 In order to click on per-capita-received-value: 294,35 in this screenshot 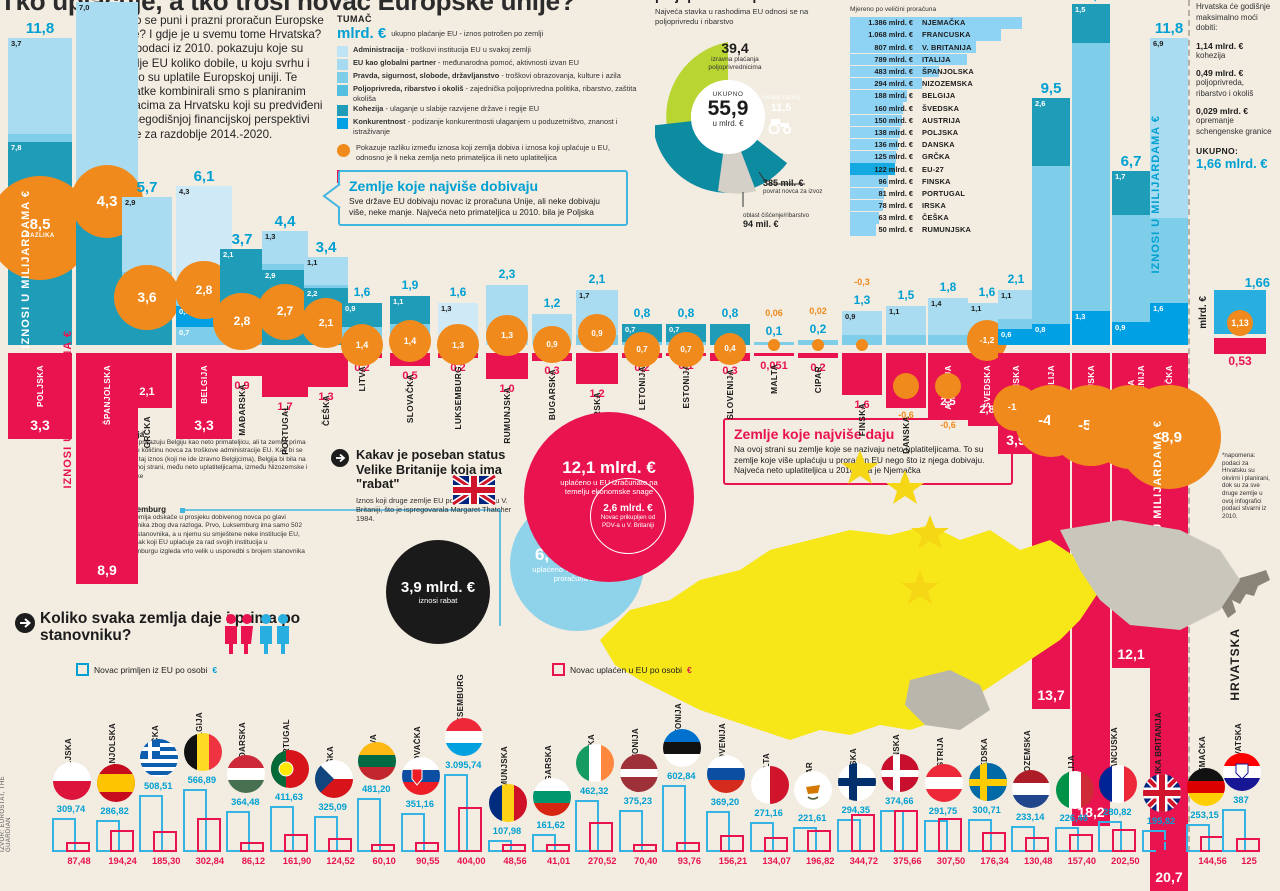, I will do `click(856, 810)`.